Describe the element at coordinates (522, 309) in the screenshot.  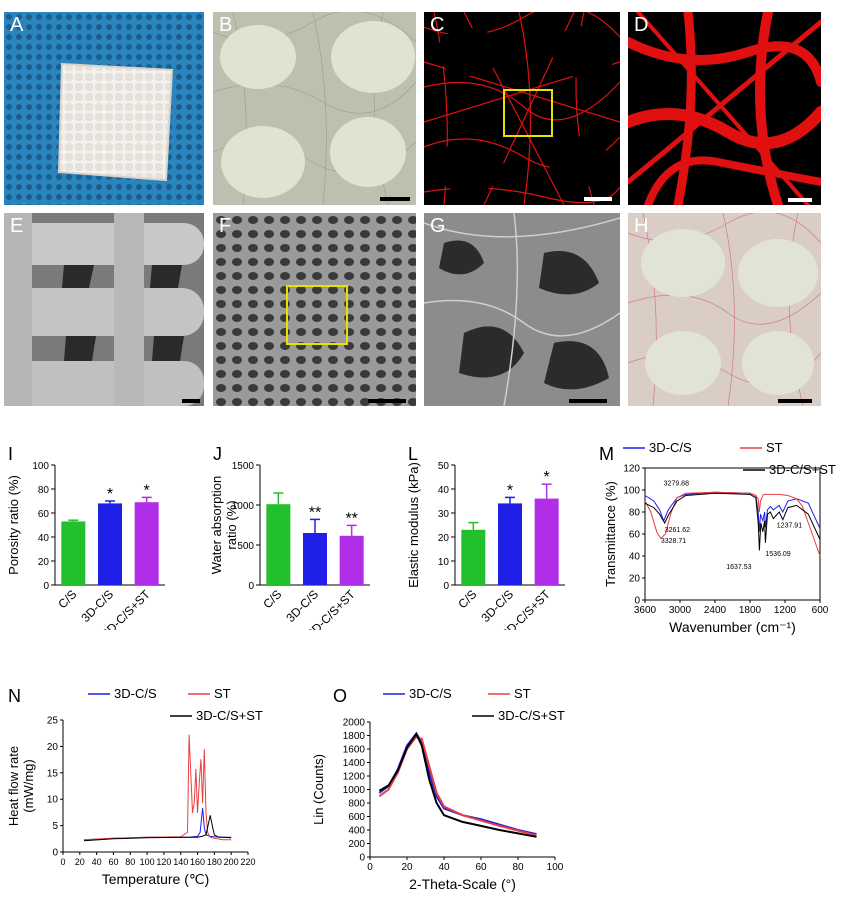
I see `panel-g-image` at that location.